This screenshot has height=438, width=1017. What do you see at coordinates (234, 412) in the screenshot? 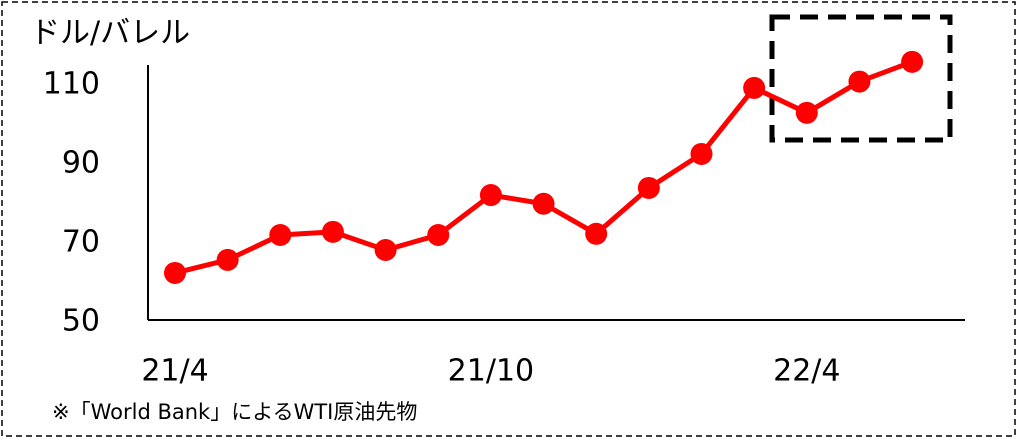
I see `footnote: ※「World Bank」によるWTI原油先物` at bounding box center [234, 412].